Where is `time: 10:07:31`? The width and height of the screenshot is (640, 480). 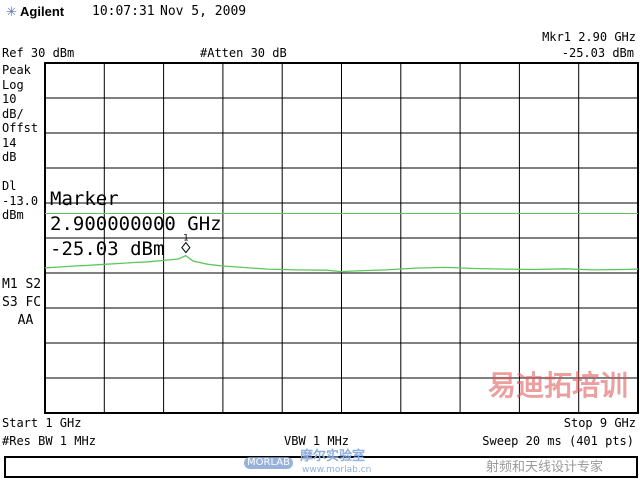
time: 10:07:31 is located at coordinates (123, 11).